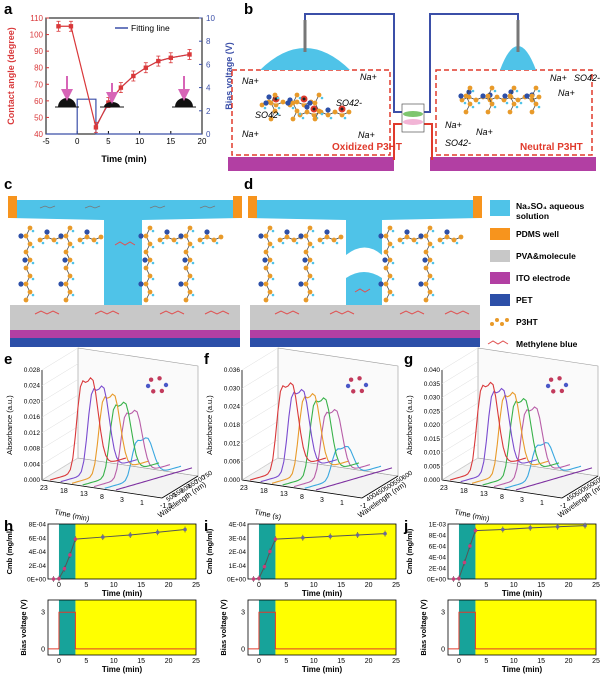  I want to click on panel-a-ylabel-right: Bias voltage (V), so click(229, 76).